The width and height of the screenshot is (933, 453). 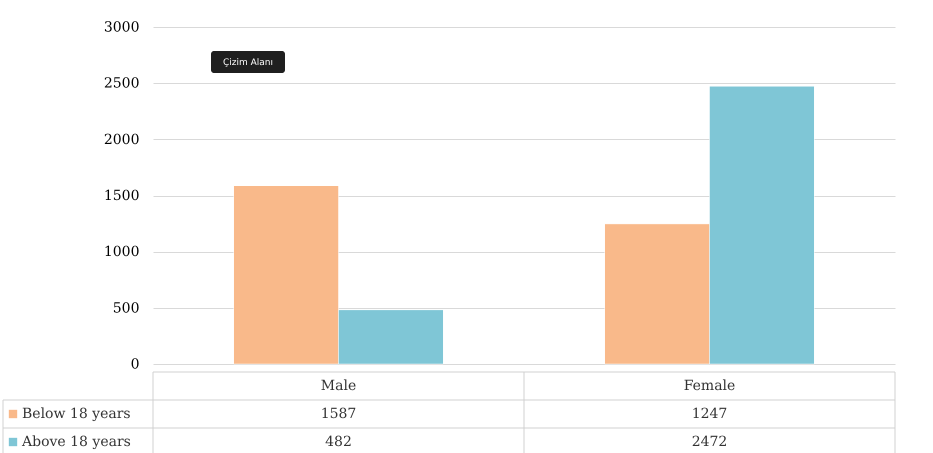 I want to click on y-tick-label: 2500, so click(x=122, y=84).